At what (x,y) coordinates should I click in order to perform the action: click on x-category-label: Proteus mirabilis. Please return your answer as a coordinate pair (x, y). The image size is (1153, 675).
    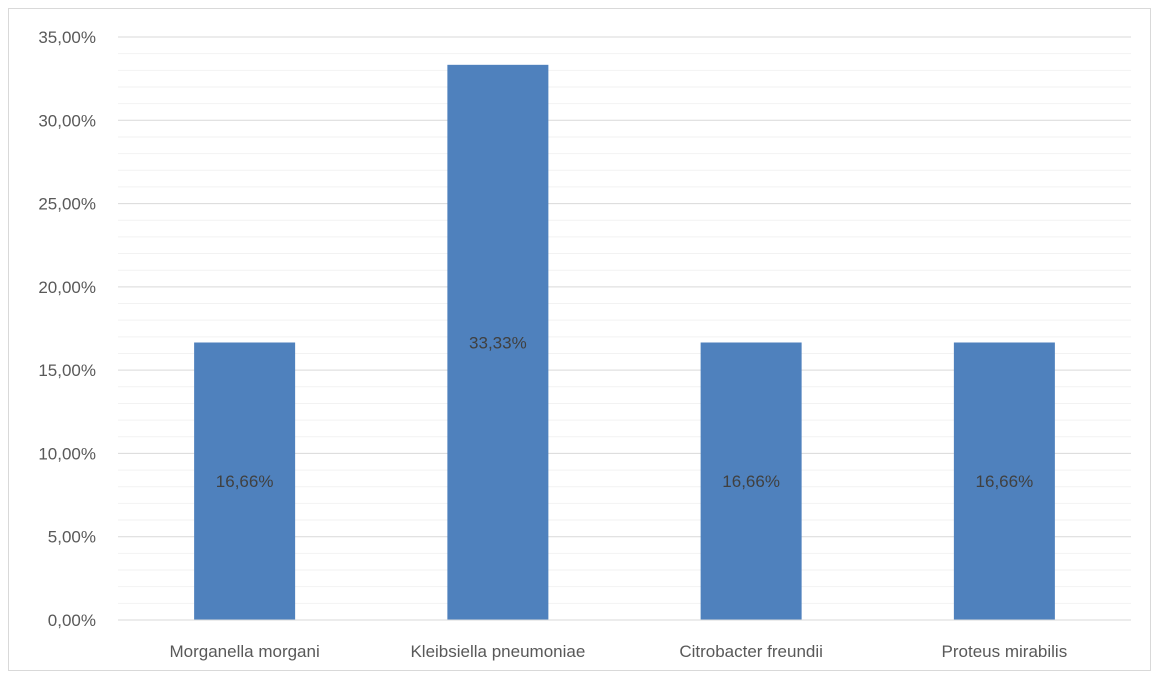
    Looking at the image, I should click on (1005, 651).